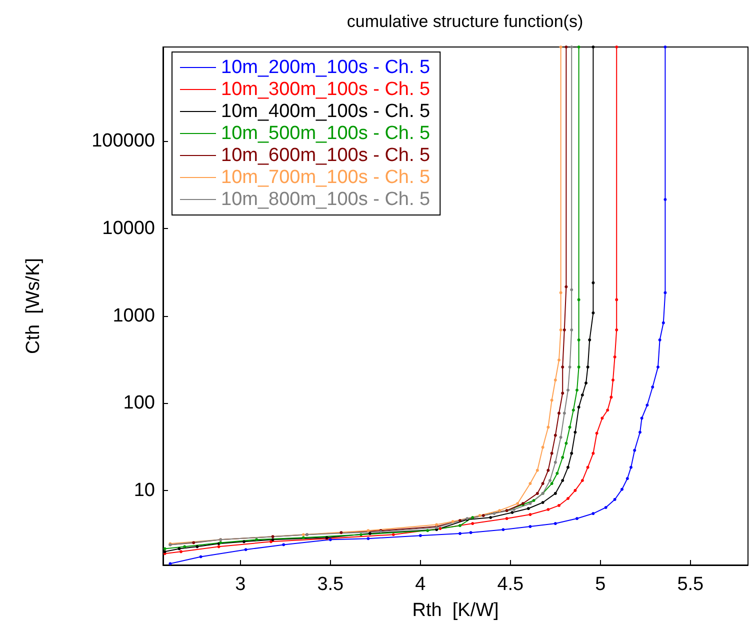 The height and width of the screenshot is (625, 750). What do you see at coordinates (455, 610) in the screenshot?
I see `x-axis-title: Rth [K/W]` at bounding box center [455, 610].